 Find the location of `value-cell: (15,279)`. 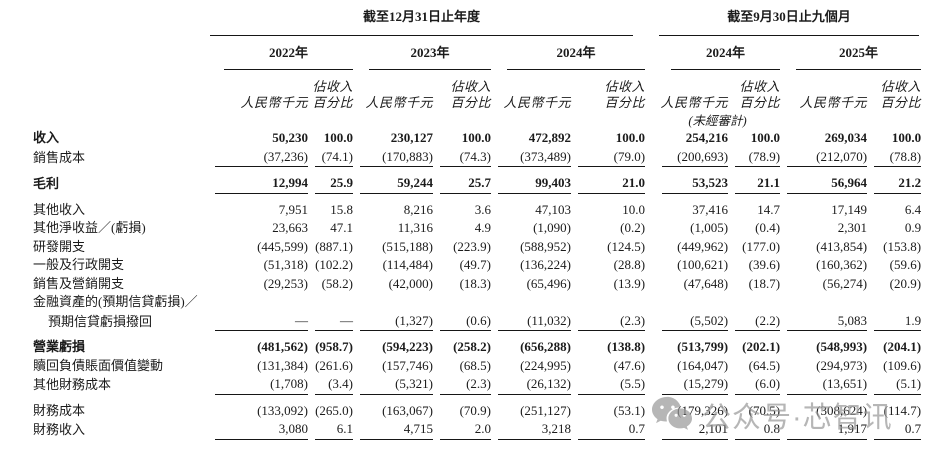

value-cell: (15,279) is located at coordinates (692, 385).